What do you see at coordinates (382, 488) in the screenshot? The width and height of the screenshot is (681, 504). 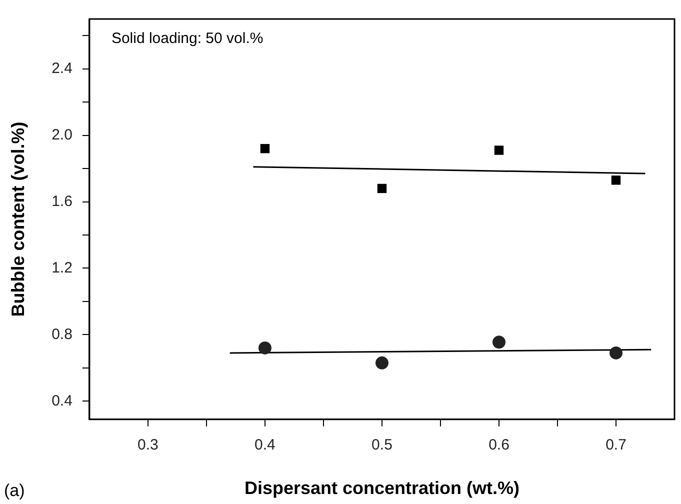 I see `x-axis-title: Dispersant concentration (wt.%)` at bounding box center [382, 488].